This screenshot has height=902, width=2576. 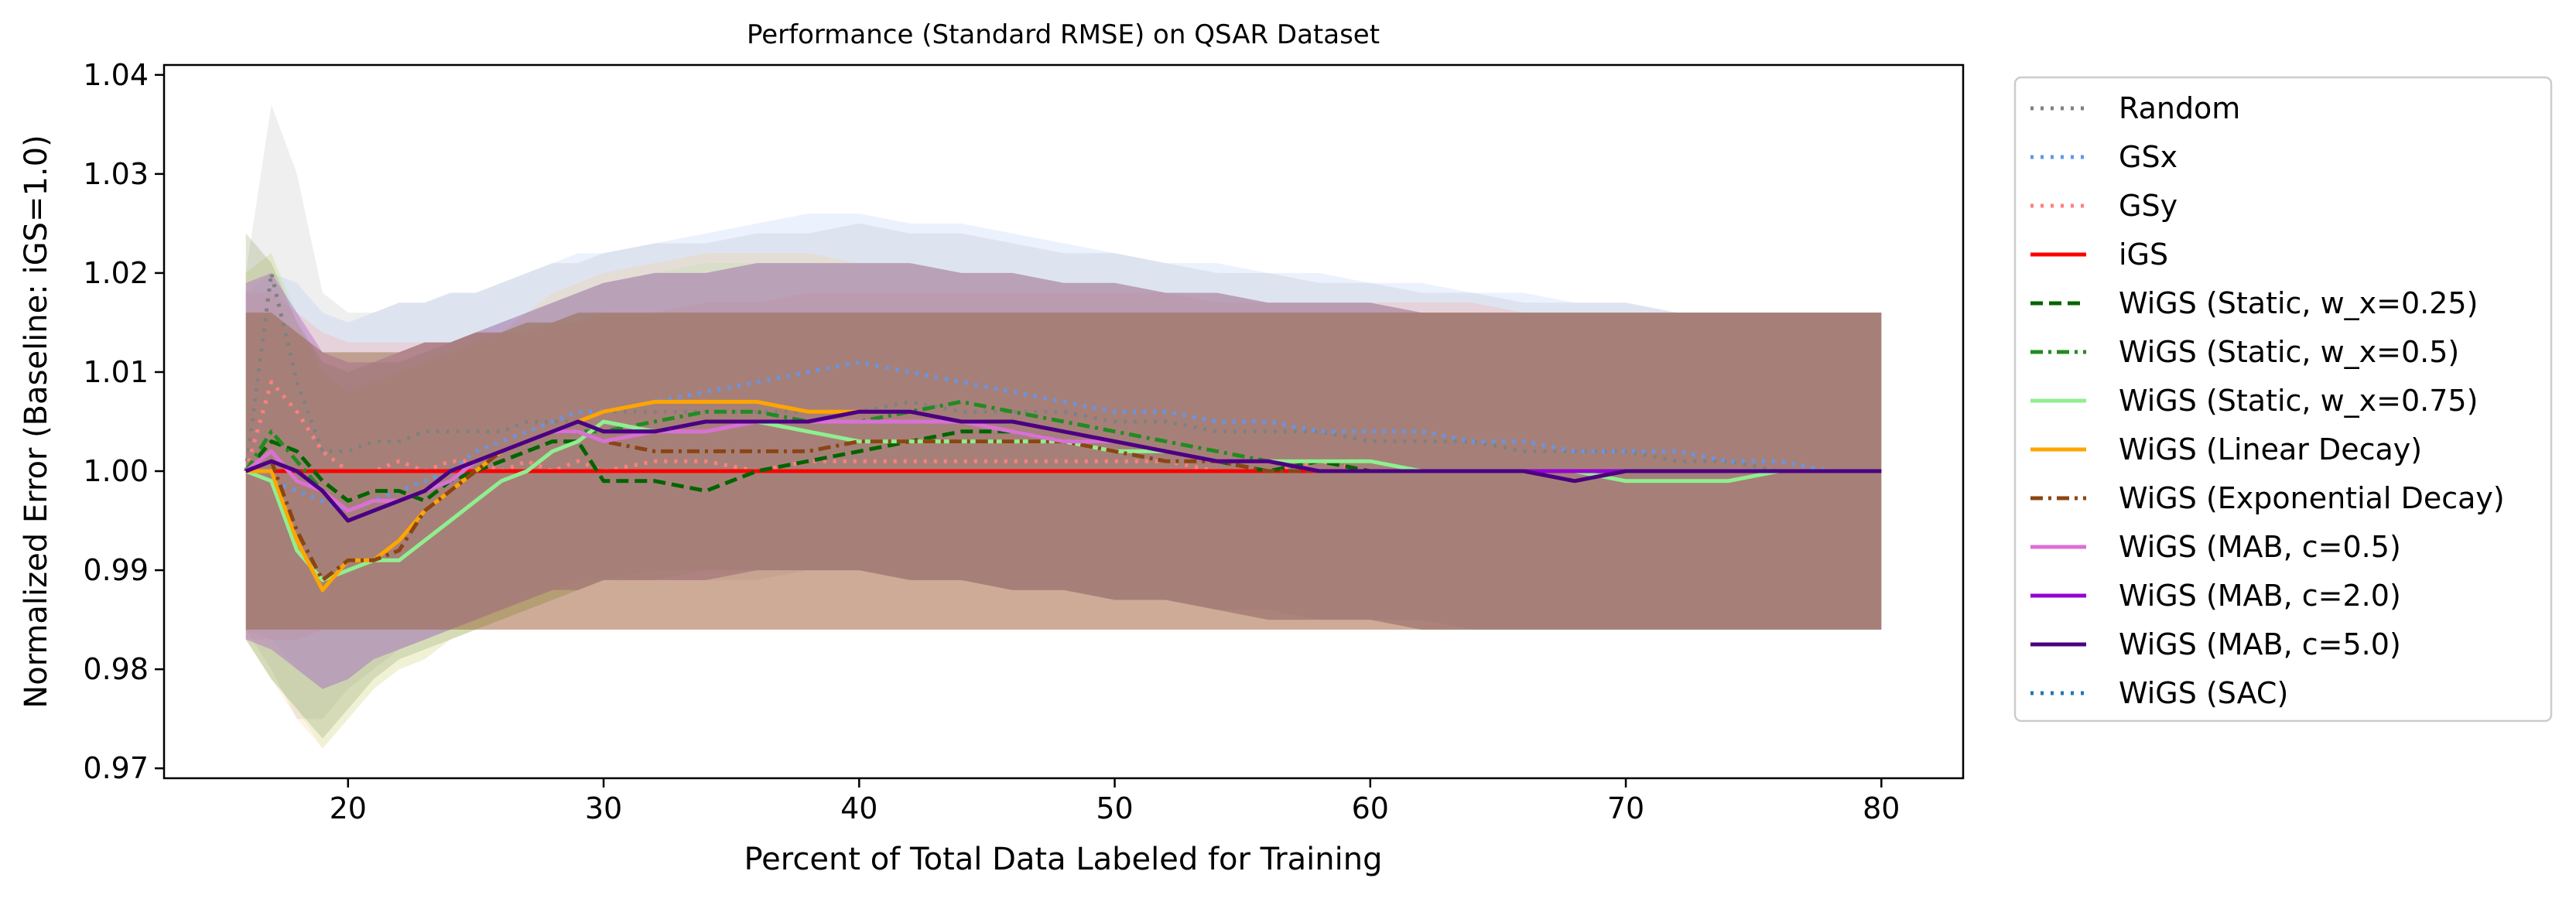 I want to click on y-tick-label: 0.97, so click(x=116, y=768).